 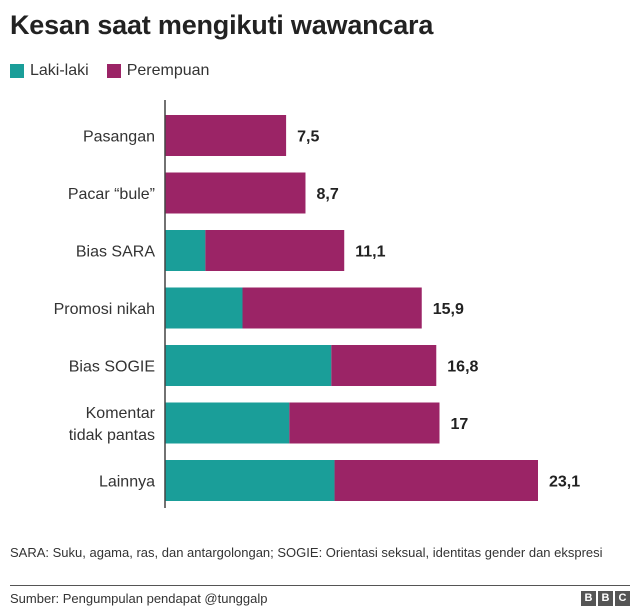 What do you see at coordinates (462, 367) in the screenshot?
I see `value-label: 16,8` at bounding box center [462, 367].